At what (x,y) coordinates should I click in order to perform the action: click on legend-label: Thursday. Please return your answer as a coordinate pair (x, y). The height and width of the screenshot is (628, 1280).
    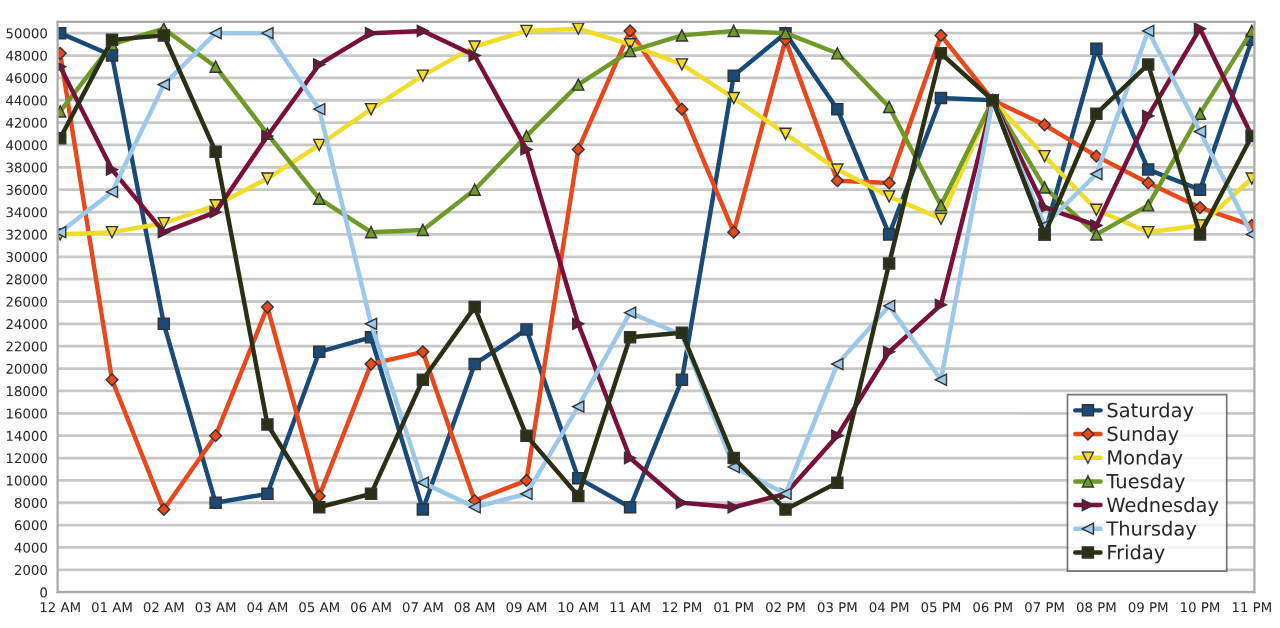
    Looking at the image, I should click on (1151, 530).